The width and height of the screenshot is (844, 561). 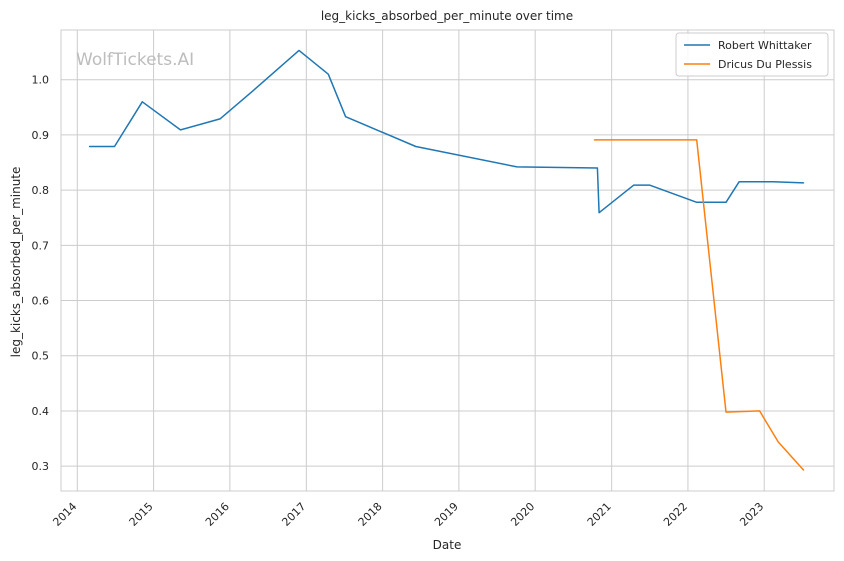 What do you see at coordinates (447, 16) in the screenshot?
I see `chart-title: leg_kicks_absorbed_per_minute over time` at bounding box center [447, 16].